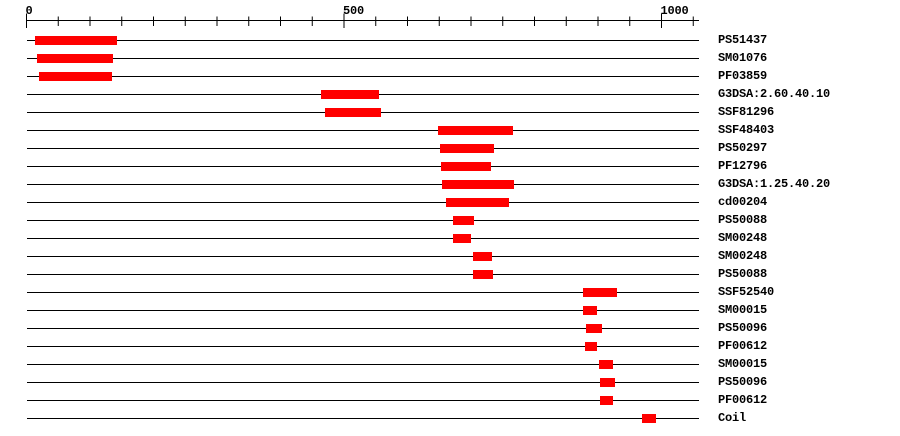  What do you see at coordinates (353, 11) in the screenshot?
I see `axis-tick-label: 500` at bounding box center [353, 11].